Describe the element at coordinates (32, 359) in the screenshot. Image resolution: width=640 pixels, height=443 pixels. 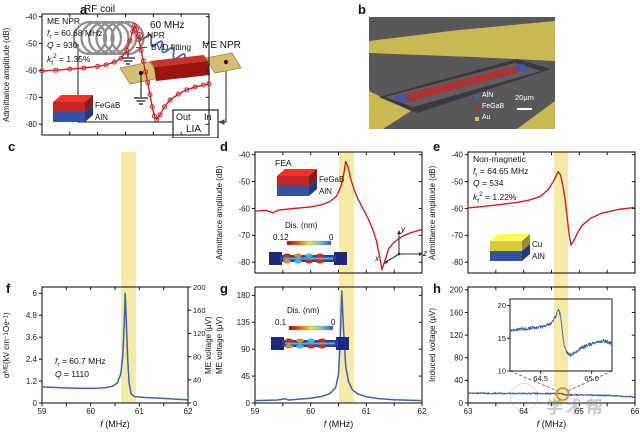
I see `svg-text: 2.4` at that location.